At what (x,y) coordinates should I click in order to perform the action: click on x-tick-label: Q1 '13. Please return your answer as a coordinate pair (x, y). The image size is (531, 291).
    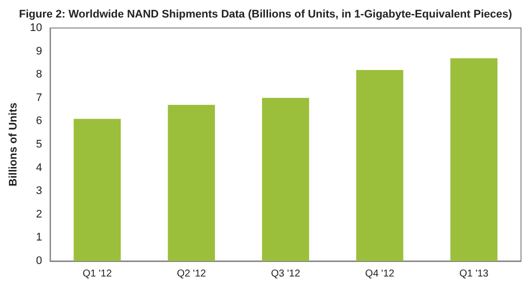
    Looking at the image, I should click on (474, 274).